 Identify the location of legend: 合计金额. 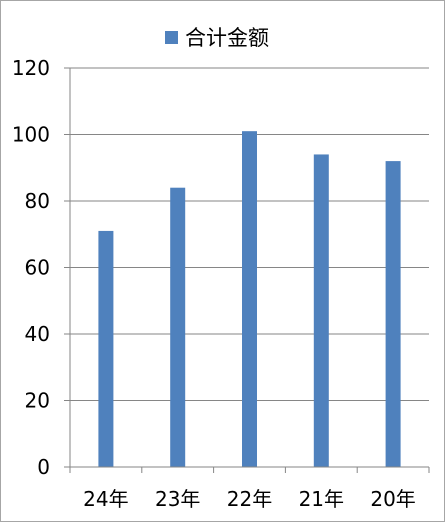
(217, 38).